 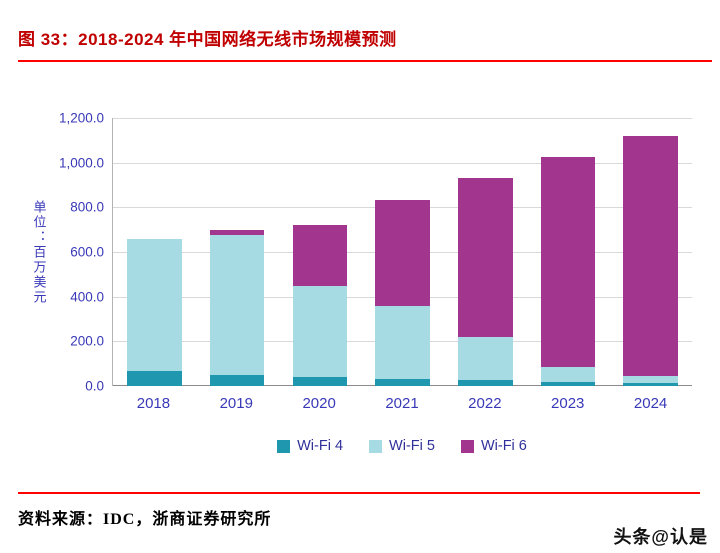 I want to click on bar-2021, so click(x=402, y=252).